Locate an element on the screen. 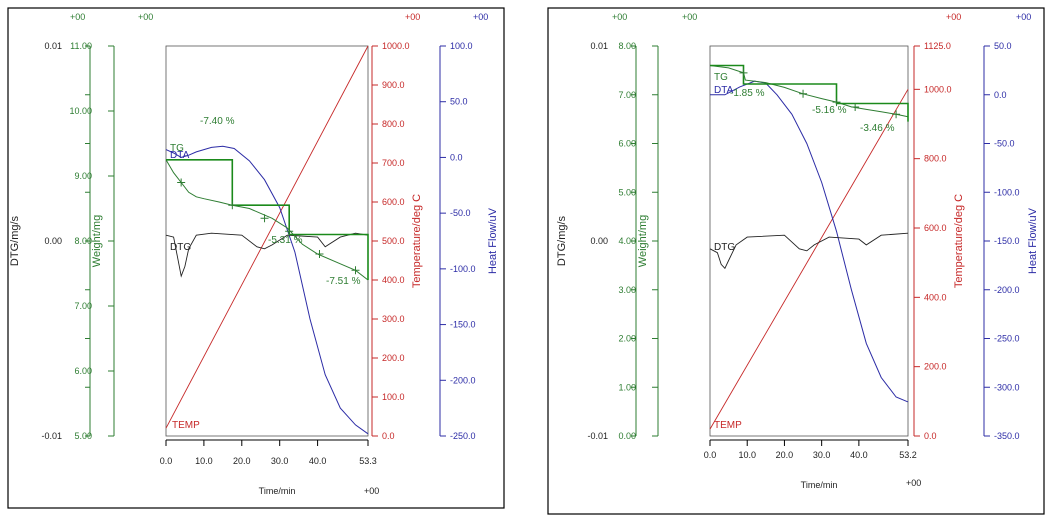  x-tick-label: 53.3 is located at coordinates (368, 461).